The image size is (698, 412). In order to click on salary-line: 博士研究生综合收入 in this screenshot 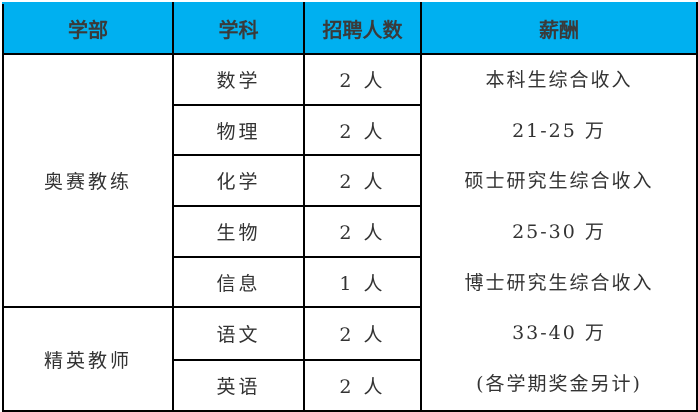, I will do `click(559, 282)`.